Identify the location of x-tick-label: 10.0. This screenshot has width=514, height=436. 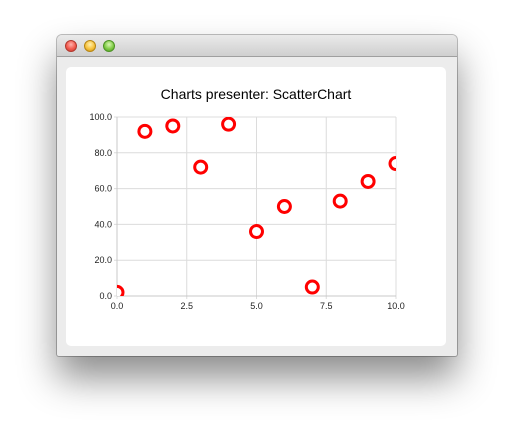
(396, 306).